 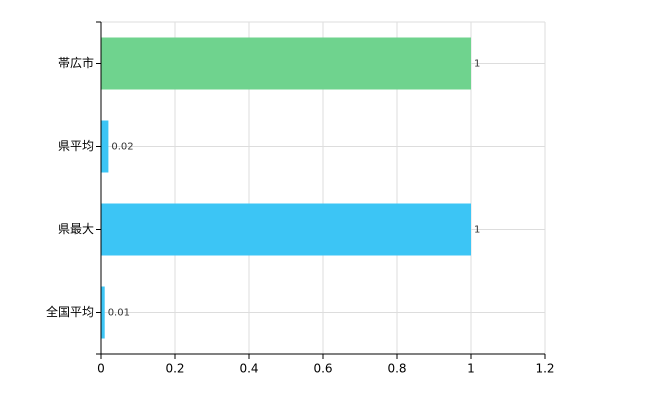 What do you see at coordinates (471, 369) in the screenshot?
I see `x-tick-label: 1` at bounding box center [471, 369].